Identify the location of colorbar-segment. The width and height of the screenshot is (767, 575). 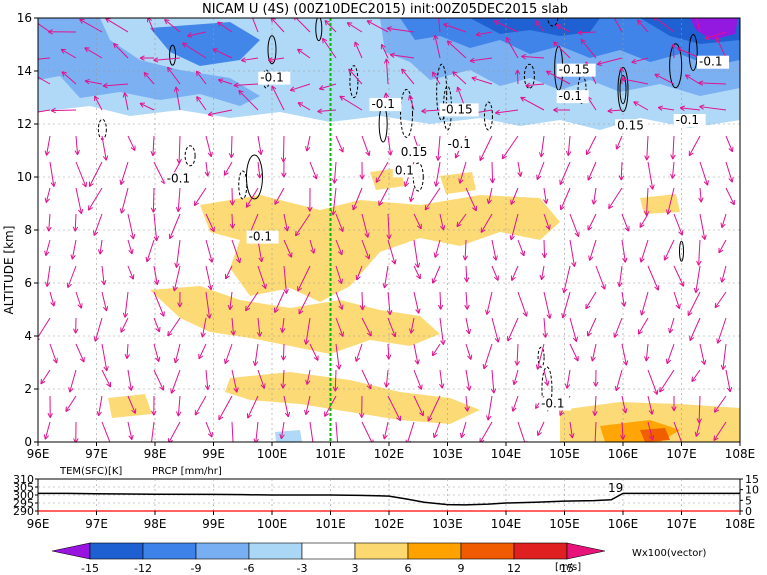
(275, 551).